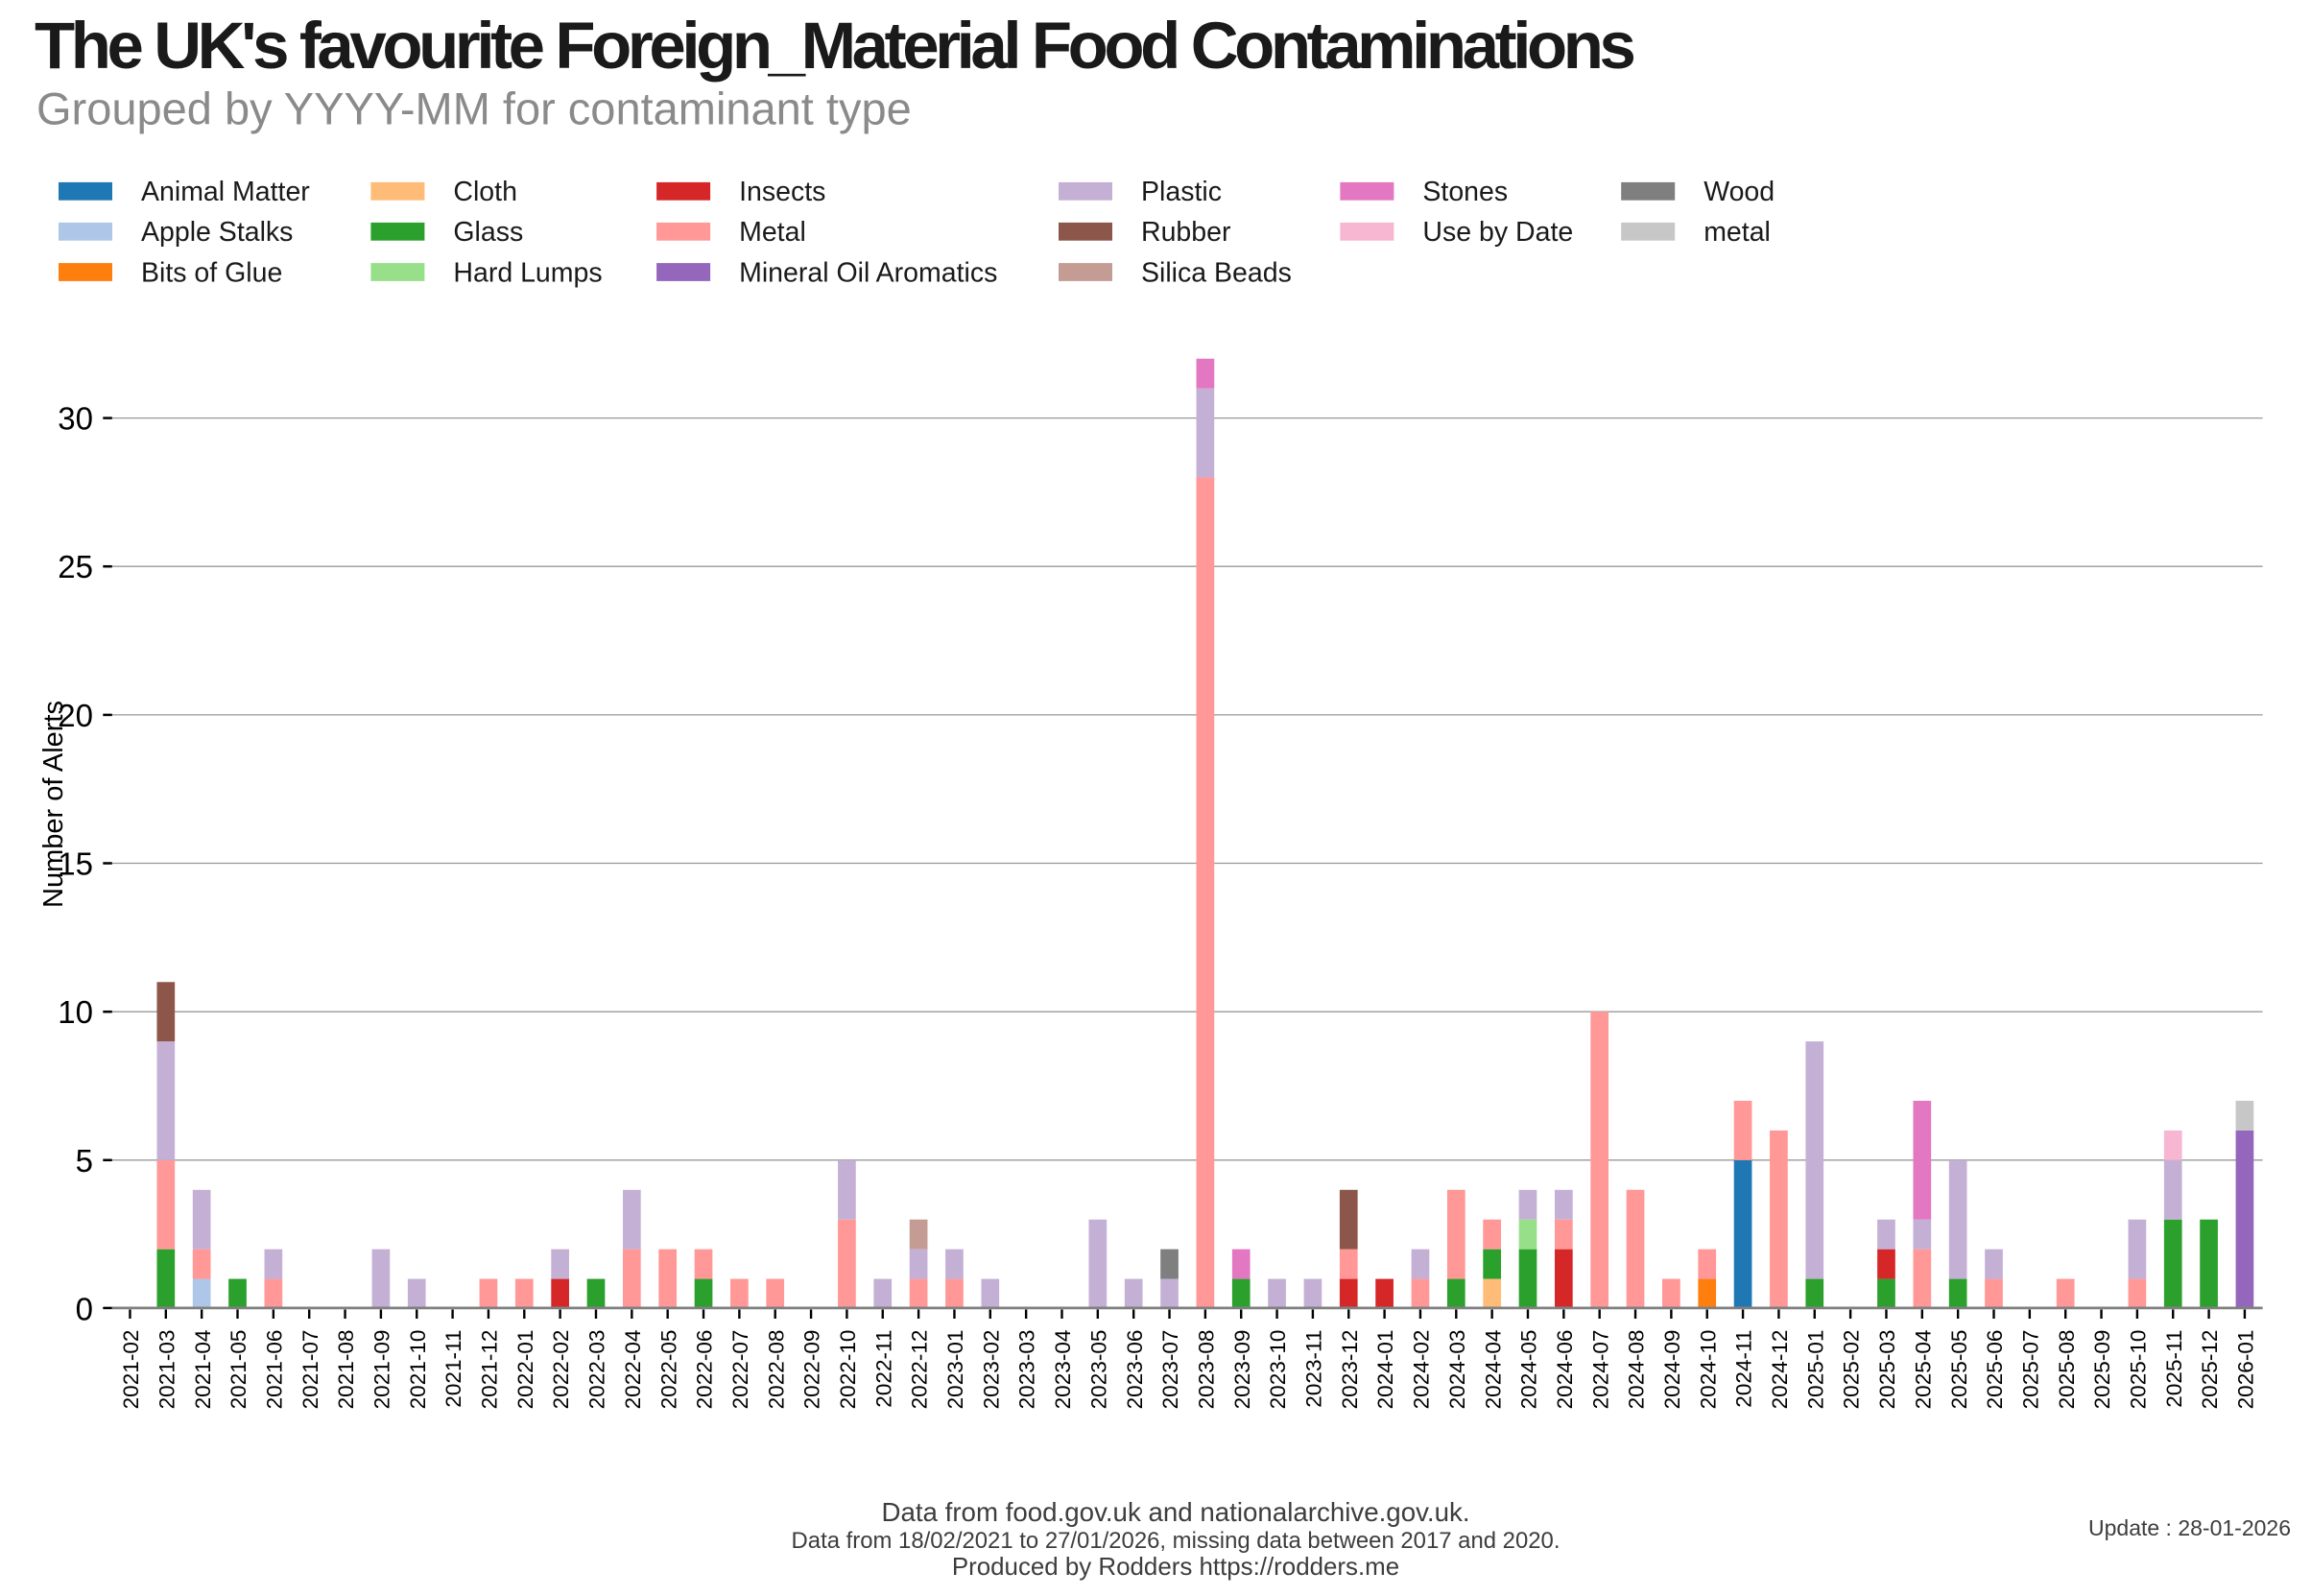 Image resolution: width=2311 pixels, height=1596 pixels. What do you see at coordinates (812, 1370) in the screenshot?
I see `svg-text: 2022-09` at bounding box center [812, 1370].